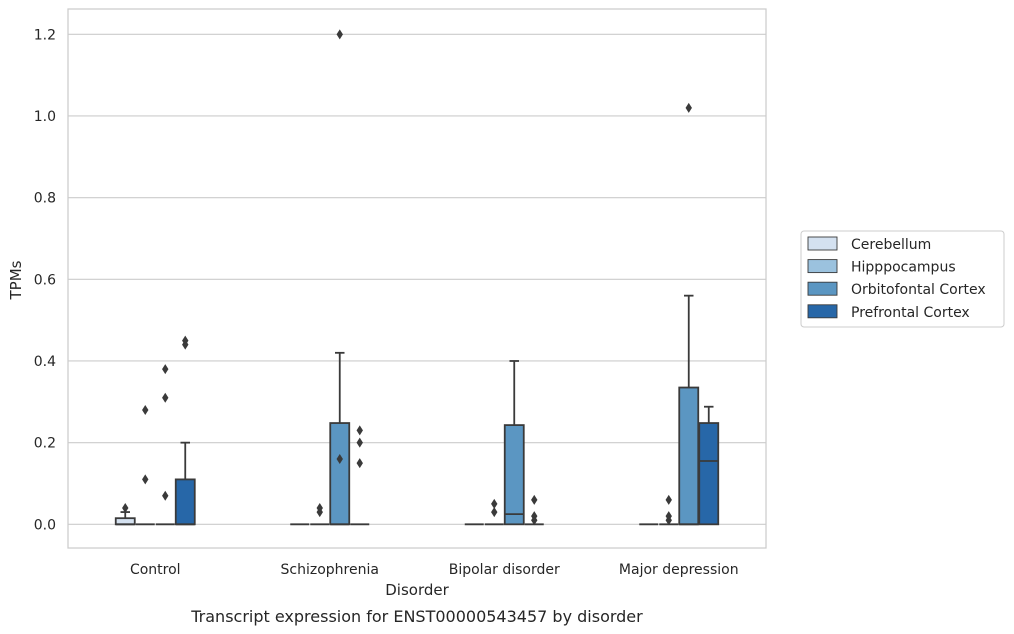 The image size is (1014, 634). What do you see at coordinates (504, 570) in the screenshot?
I see `x-tick-label: Bipolar disorder` at bounding box center [504, 570].